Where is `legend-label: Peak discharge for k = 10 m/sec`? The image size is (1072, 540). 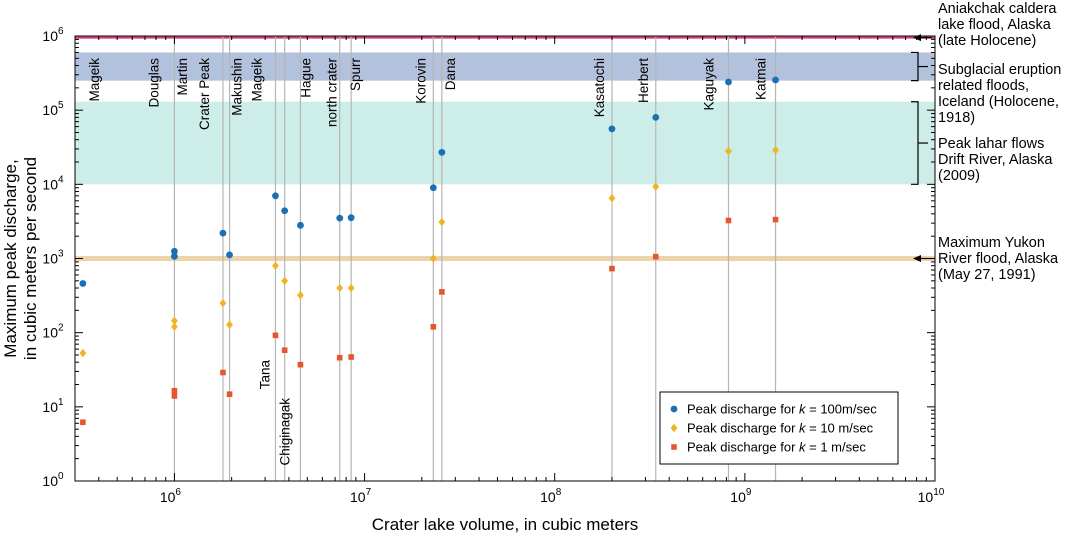 legend-label: Peak discharge for k = 10 m/sec is located at coordinates (780, 428).